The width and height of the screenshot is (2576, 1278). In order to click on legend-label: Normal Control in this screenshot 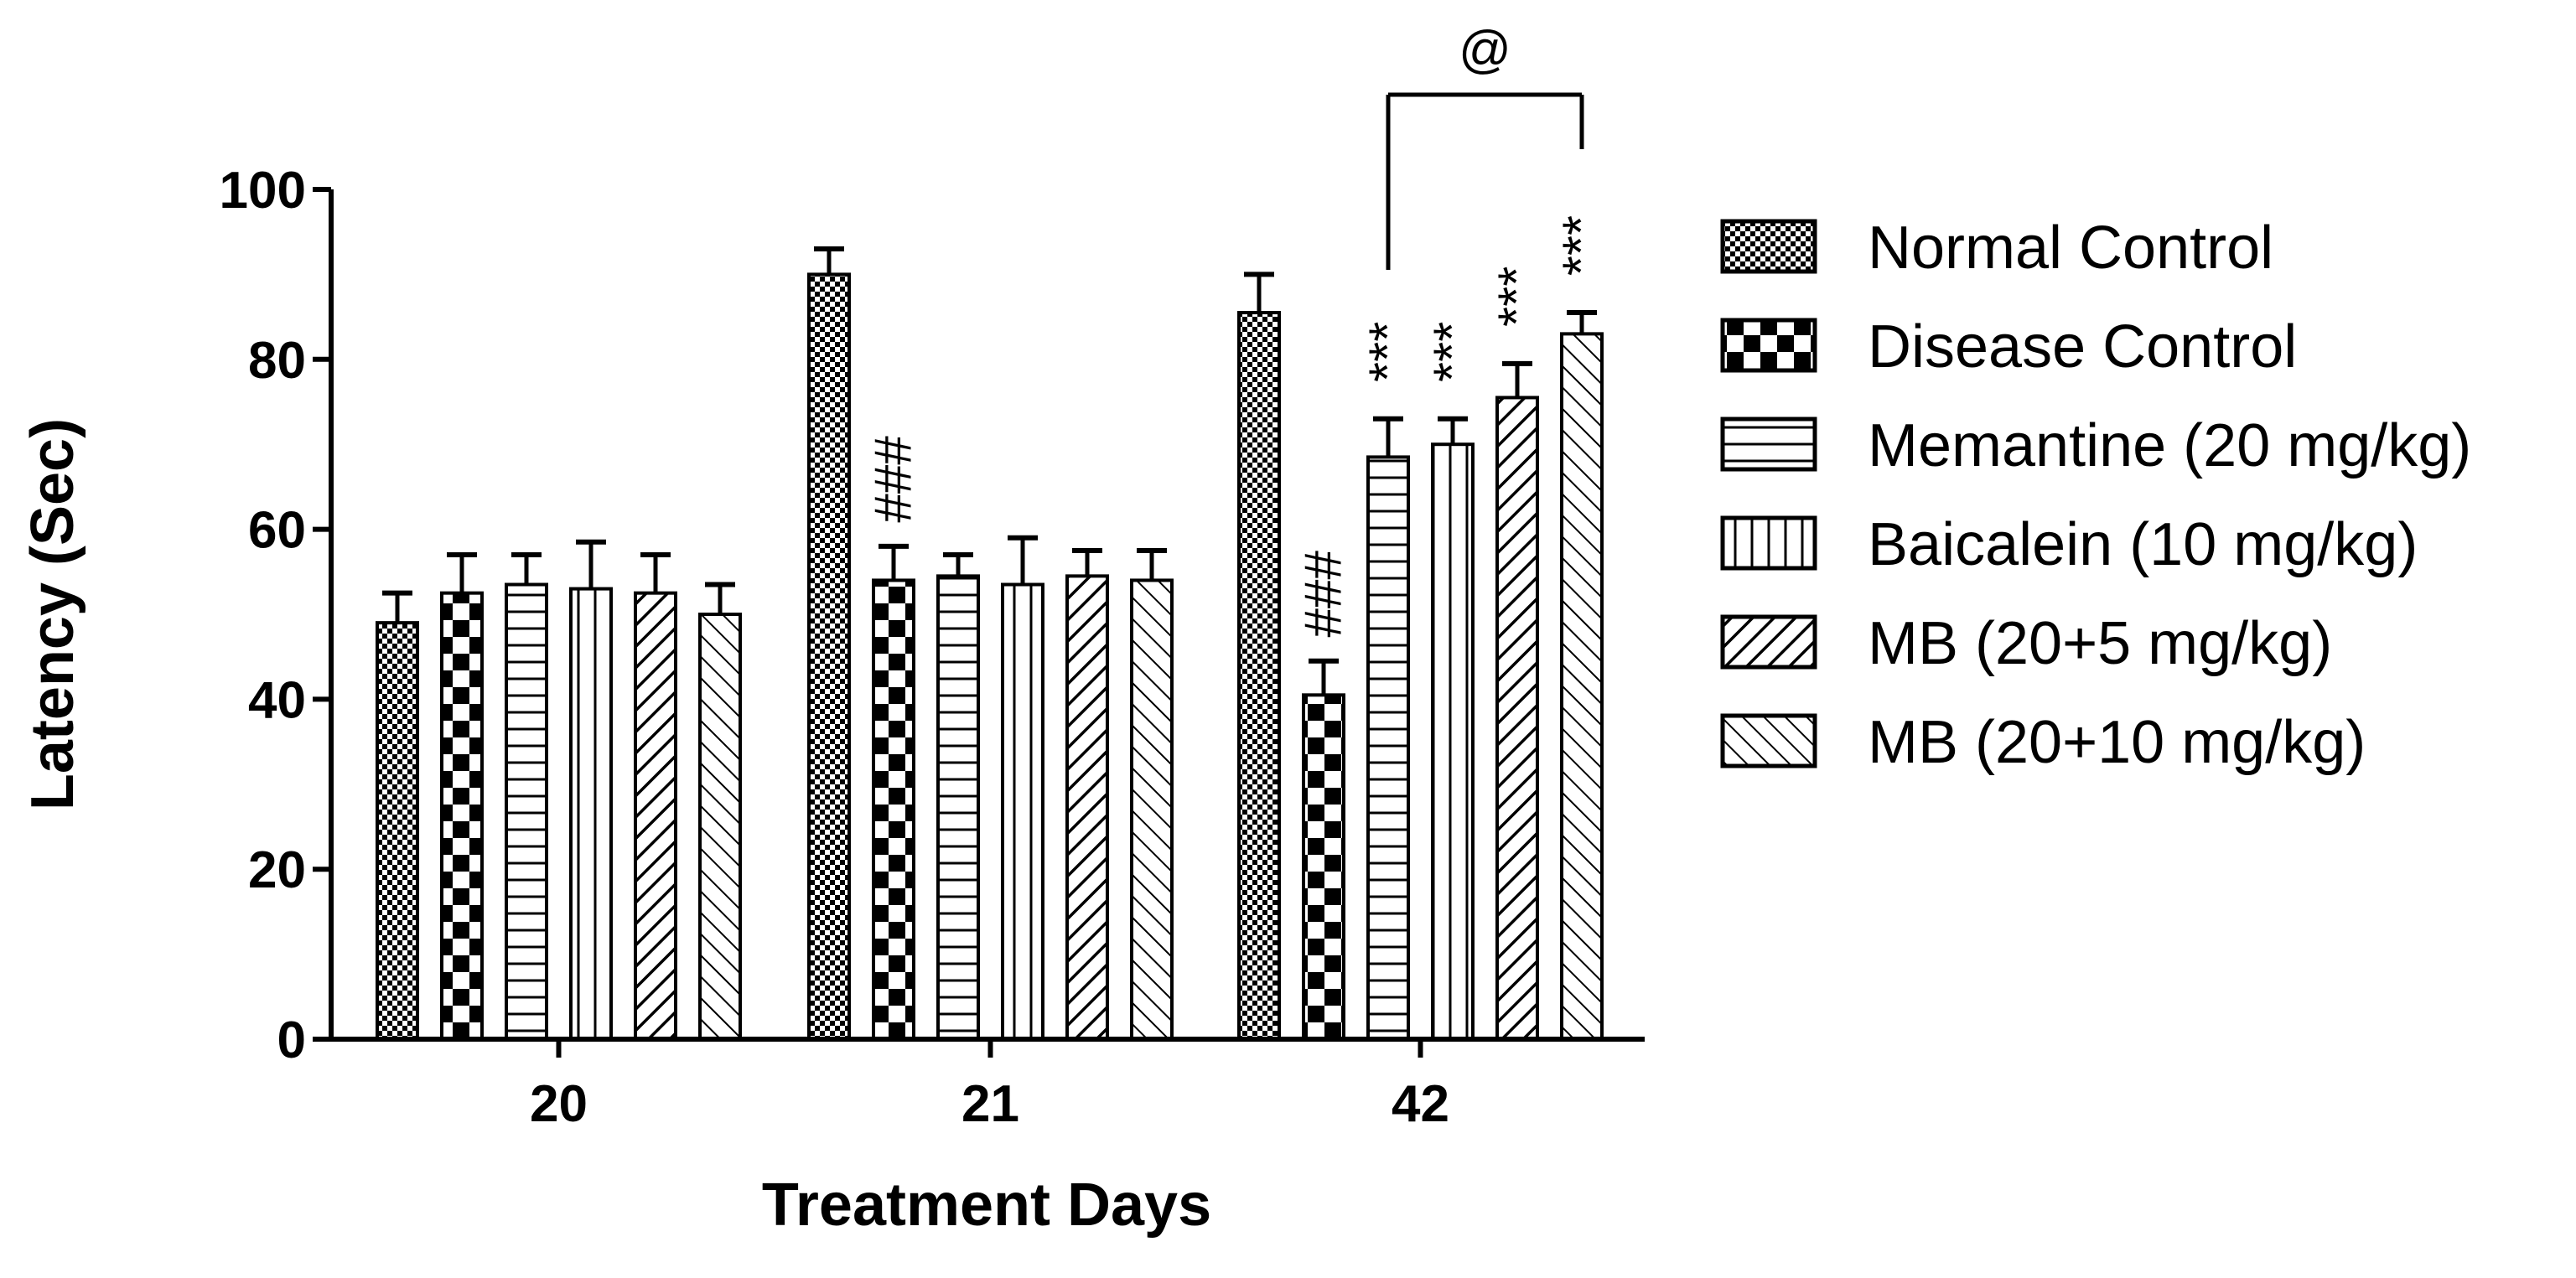, I will do `click(2070, 248)`.